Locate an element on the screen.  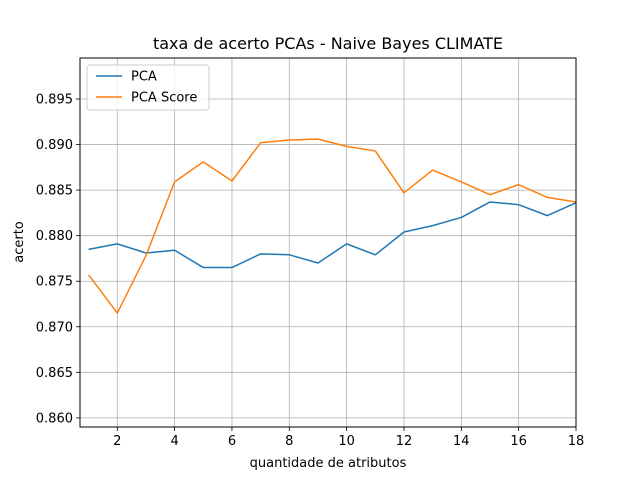
x-tick-label: 6 is located at coordinates (232, 441).